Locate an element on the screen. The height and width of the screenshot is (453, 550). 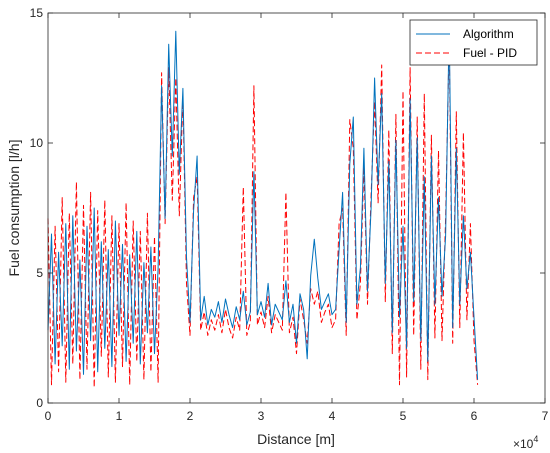
y-tick-label: 5 is located at coordinates (39, 273).